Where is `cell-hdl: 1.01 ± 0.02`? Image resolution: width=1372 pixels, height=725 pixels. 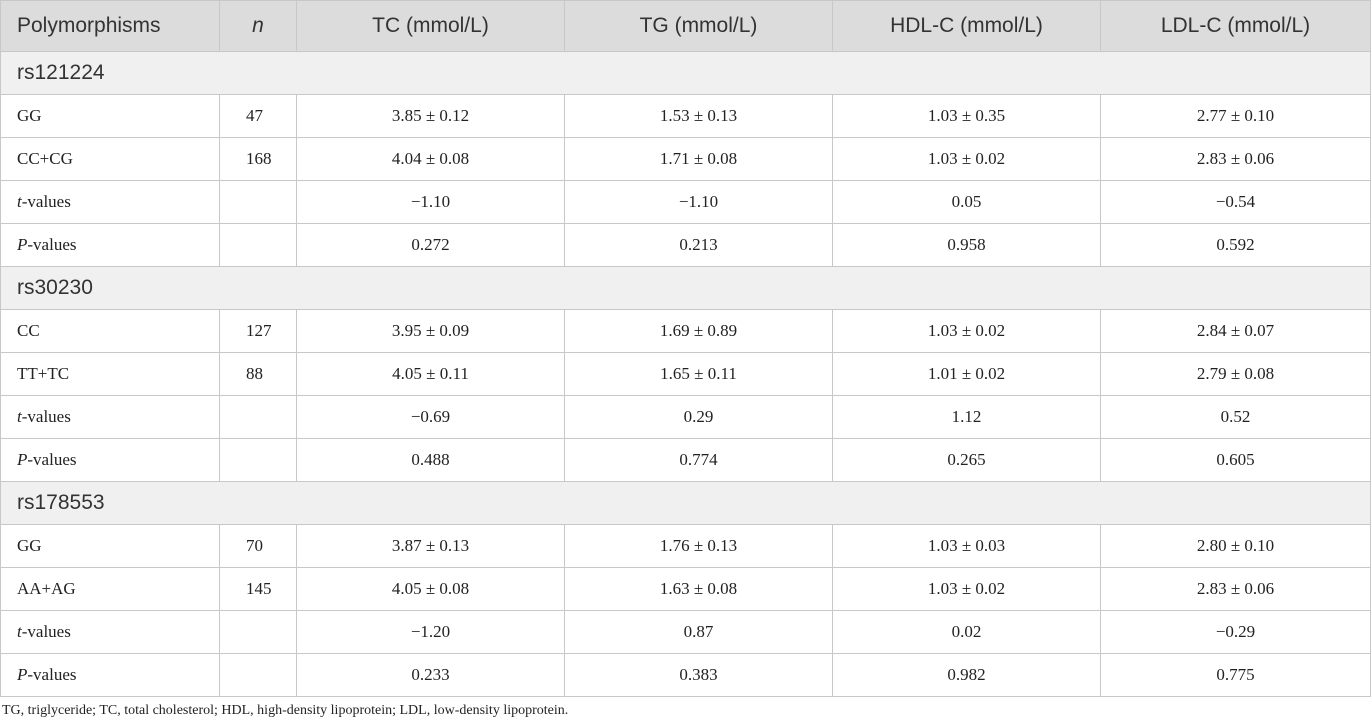 cell-hdl: 1.01 ± 0.02 is located at coordinates (966, 374).